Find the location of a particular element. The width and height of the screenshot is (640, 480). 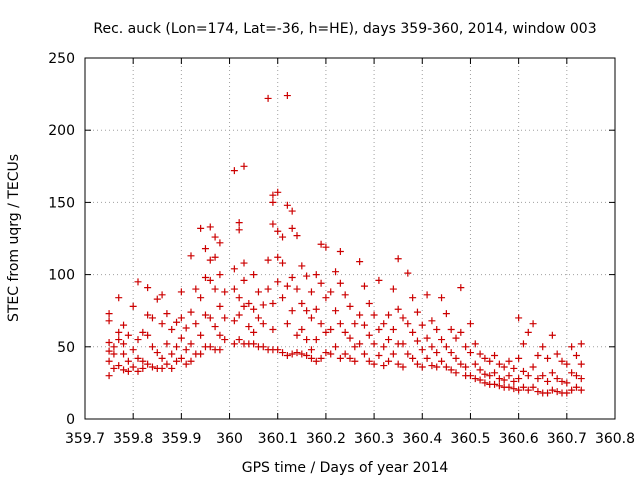

x-tick-label: 360.6 is located at coordinates (519, 439).